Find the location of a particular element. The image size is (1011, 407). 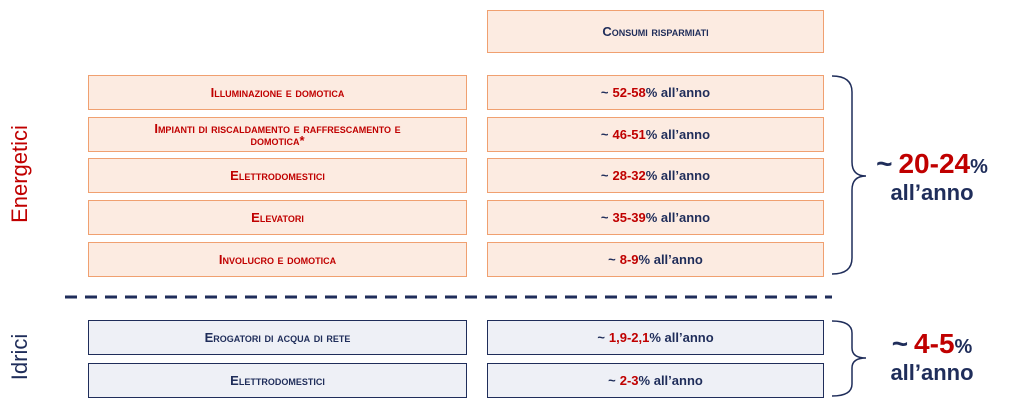

total-value: ~4-5% is located at coordinates (931, 344).